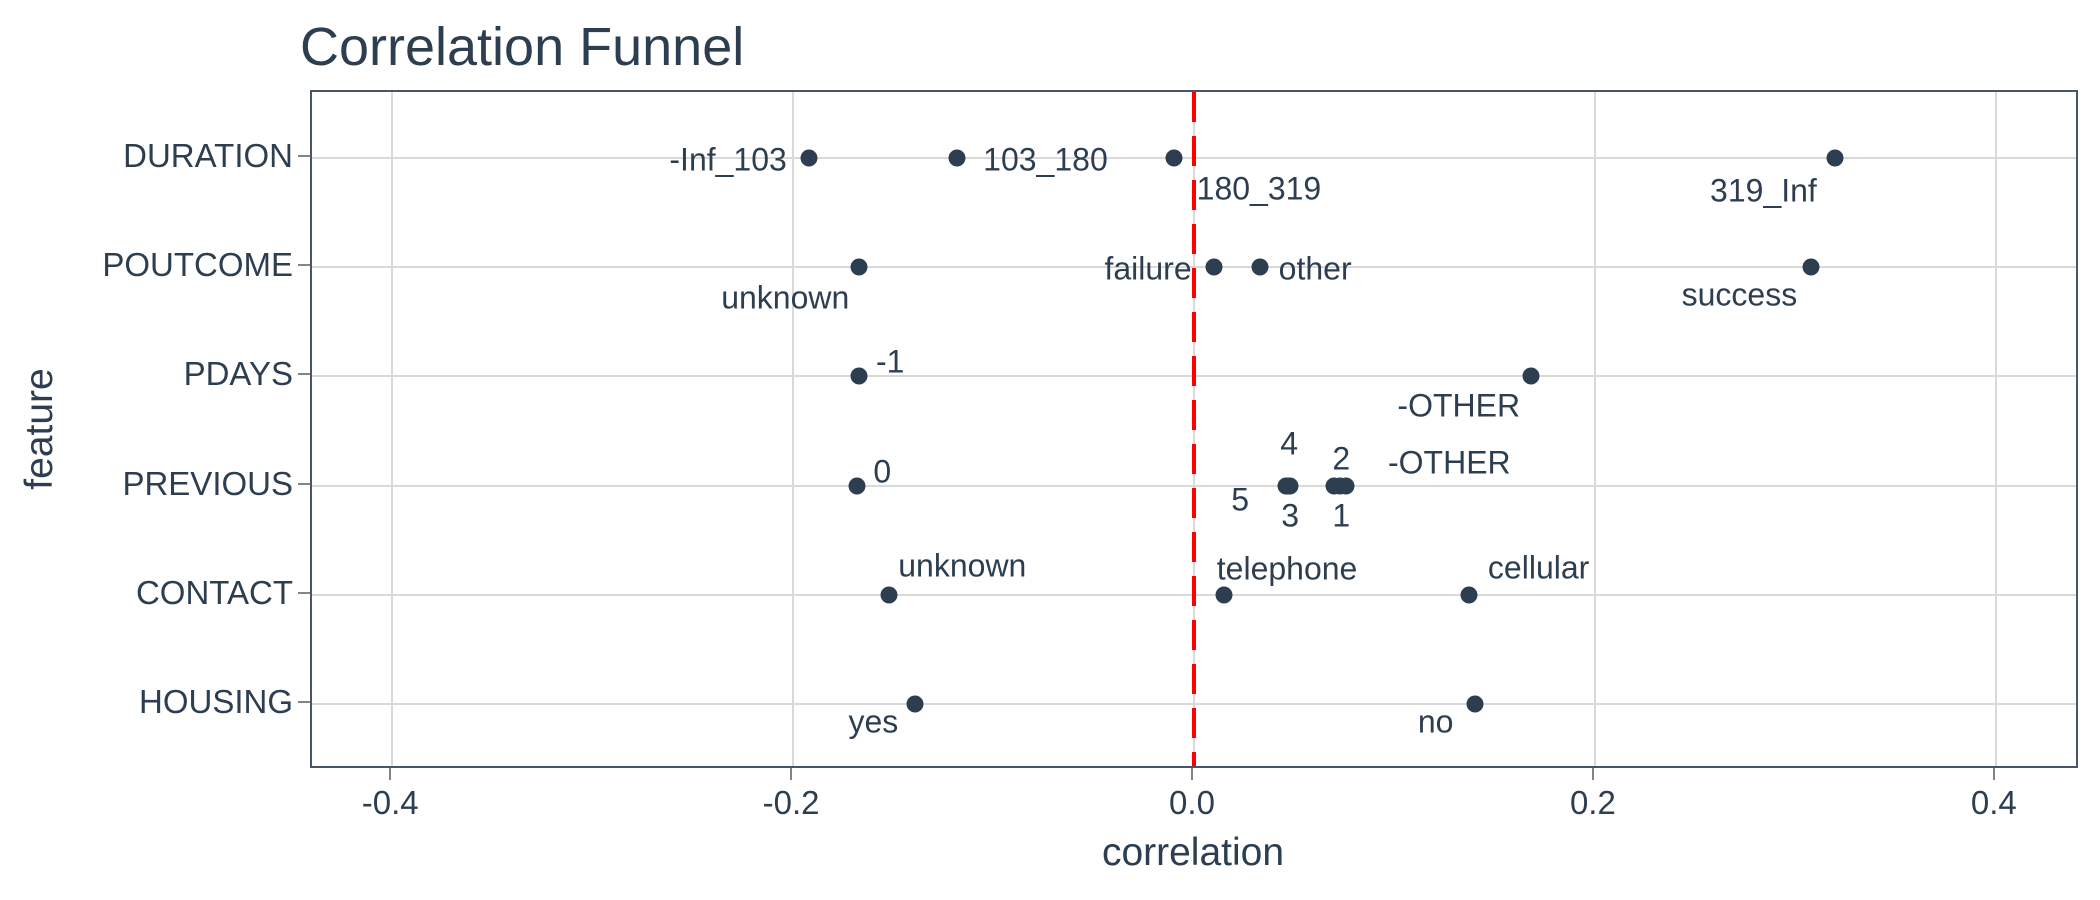 The height and width of the screenshot is (900, 2100). I want to click on y-tick-label-duration: DURATION, so click(208, 155).